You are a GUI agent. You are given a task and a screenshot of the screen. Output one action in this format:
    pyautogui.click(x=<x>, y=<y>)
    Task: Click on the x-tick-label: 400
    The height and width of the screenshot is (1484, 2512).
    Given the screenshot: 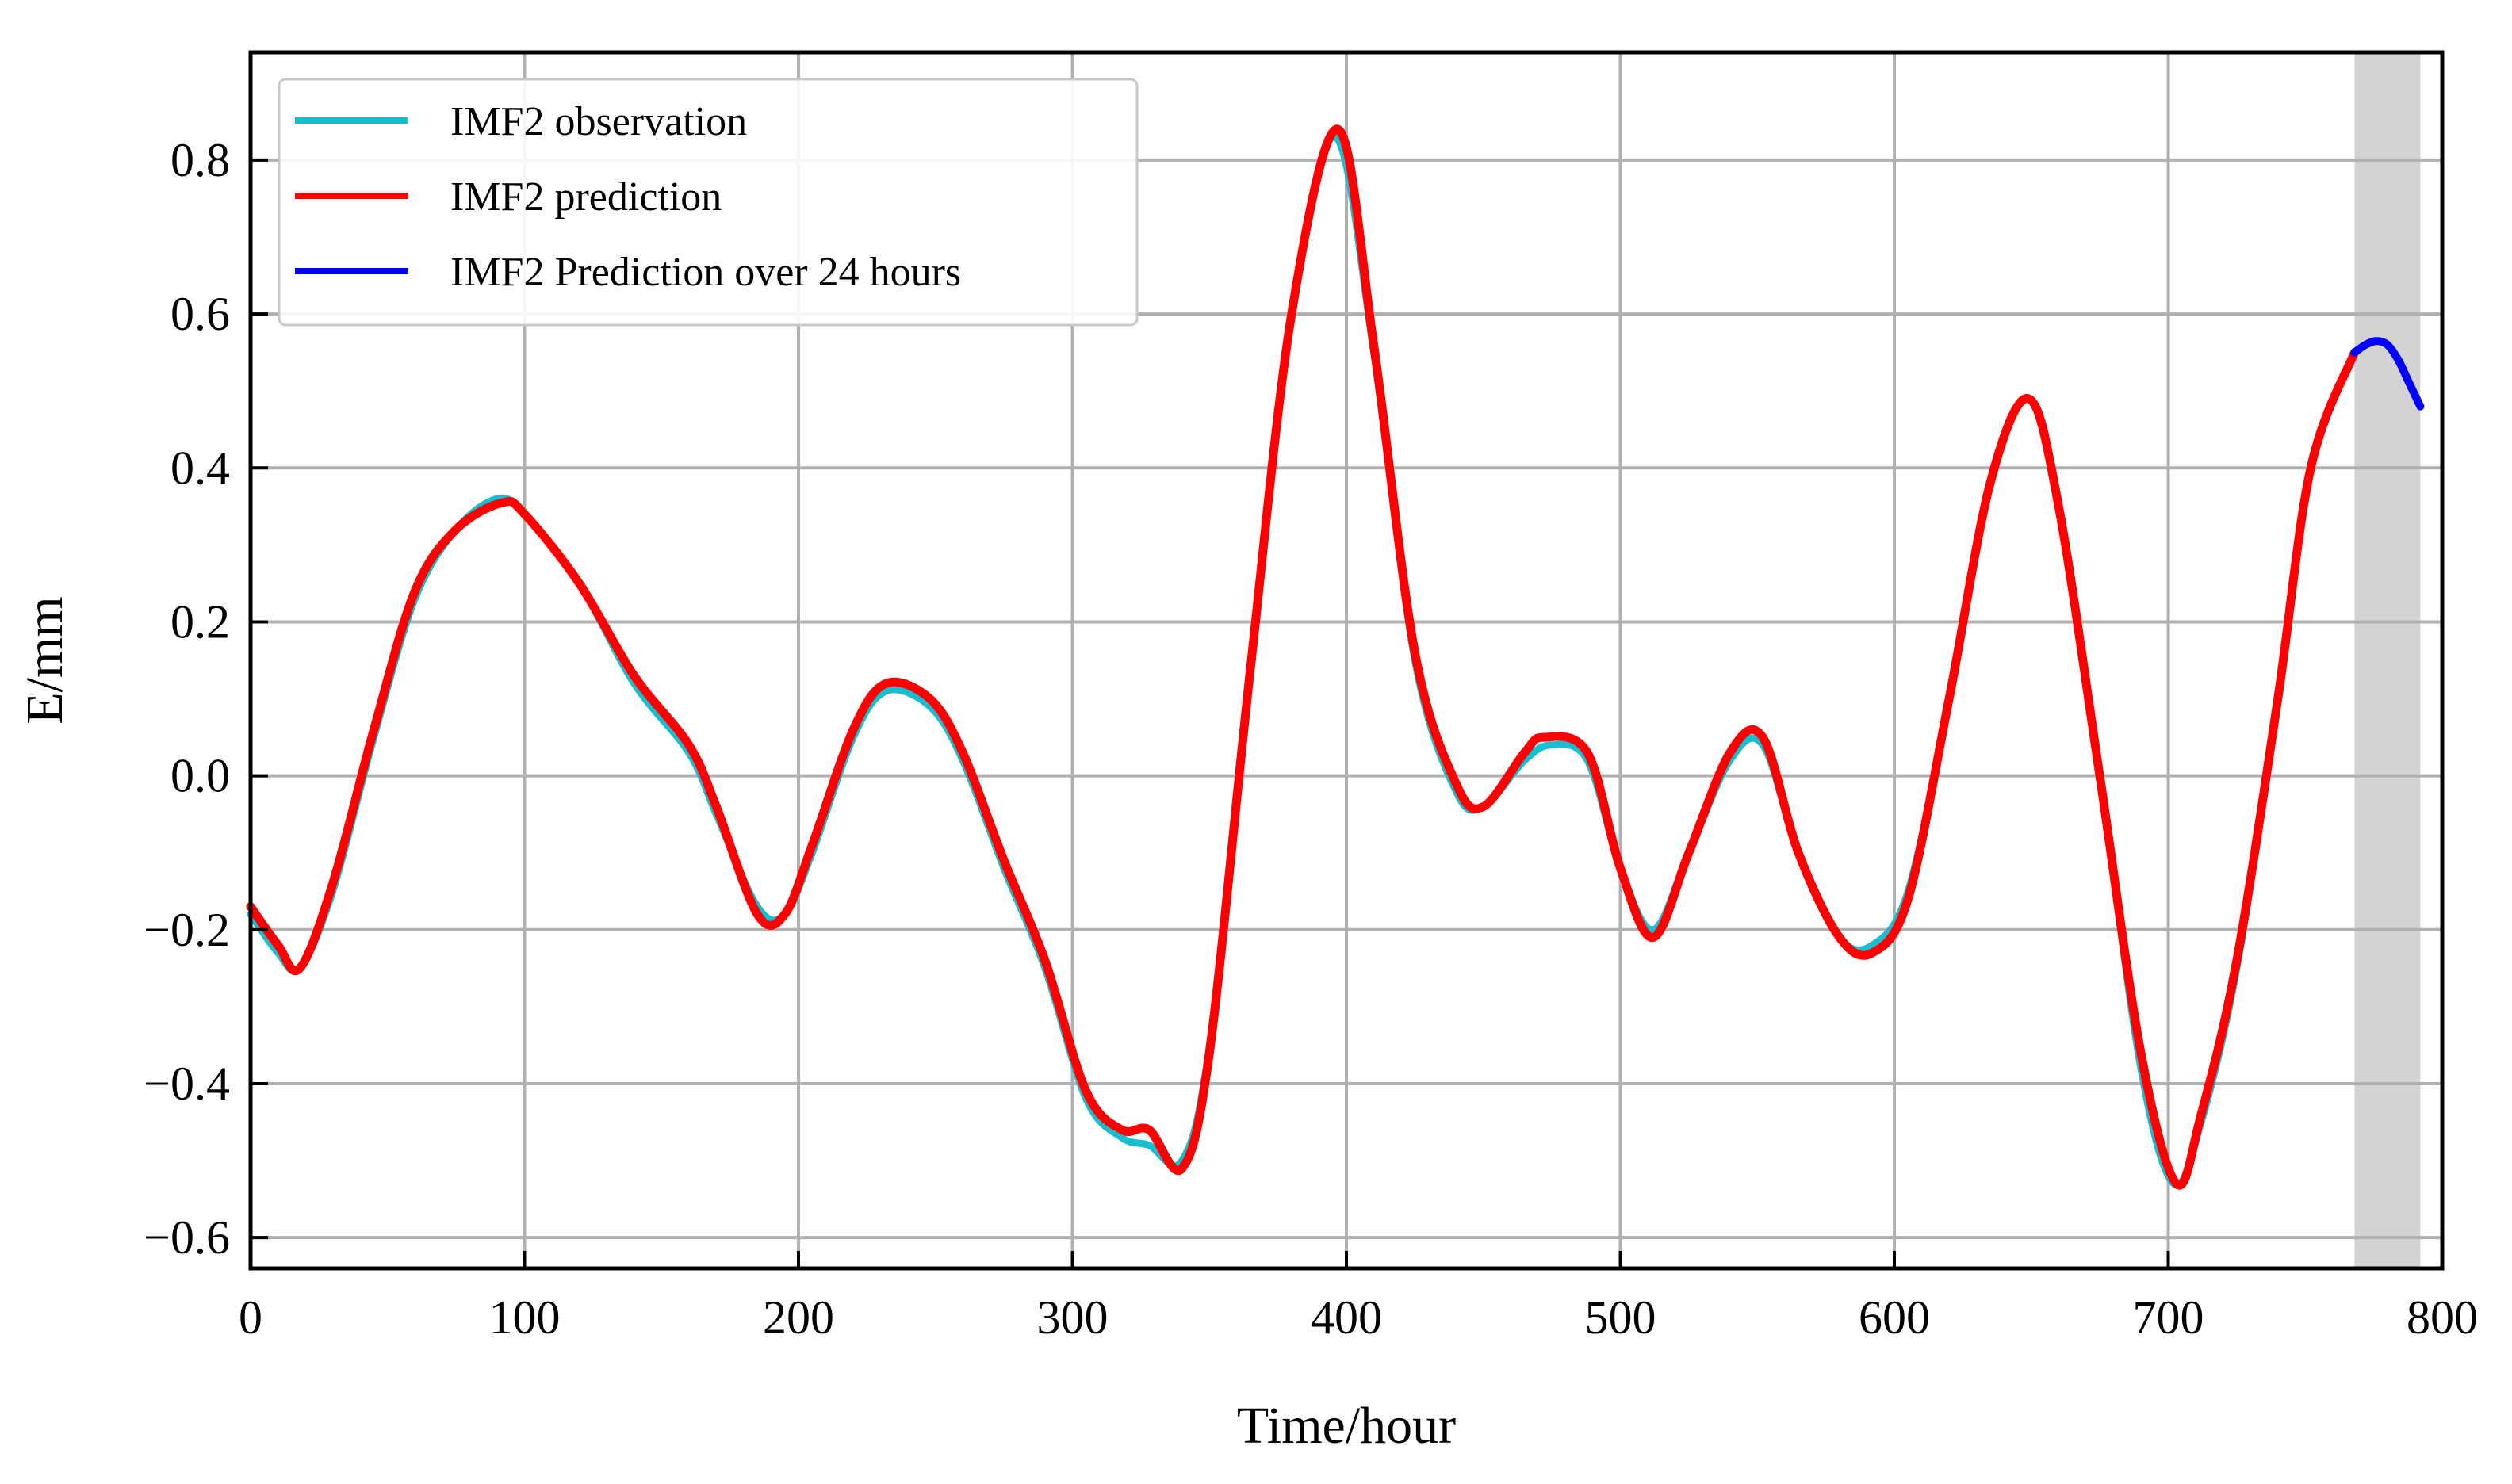 What is the action you would take?
    pyautogui.click(x=1346, y=1317)
    